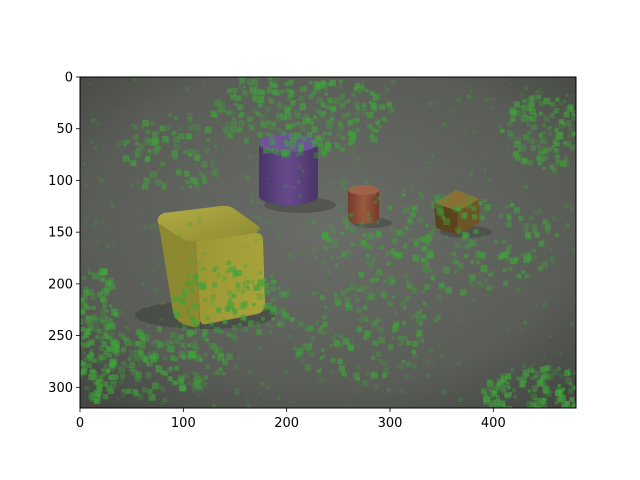 This screenshot has width=640, height=480. What do you see at coordinates (363, 205) in the screenshot?
I see `red-cylinder` at bounding box center [363, 205].